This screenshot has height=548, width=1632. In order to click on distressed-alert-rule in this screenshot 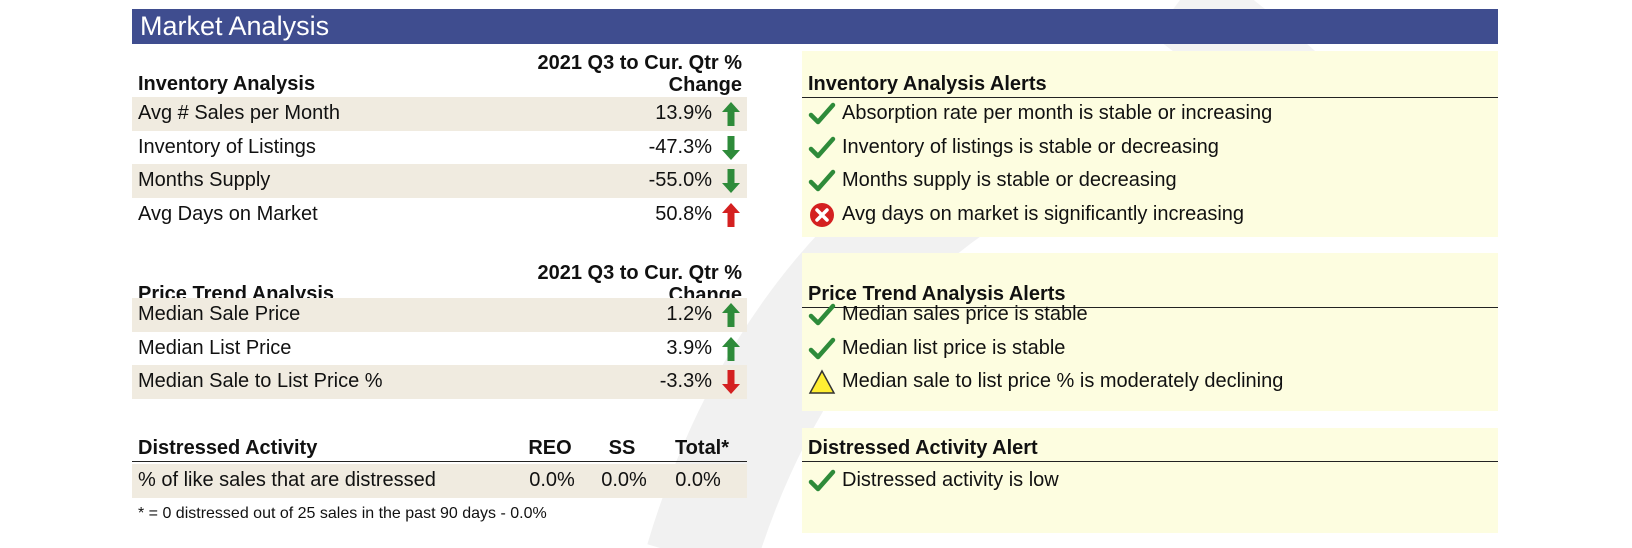, I will do `click(1150, 461)`.